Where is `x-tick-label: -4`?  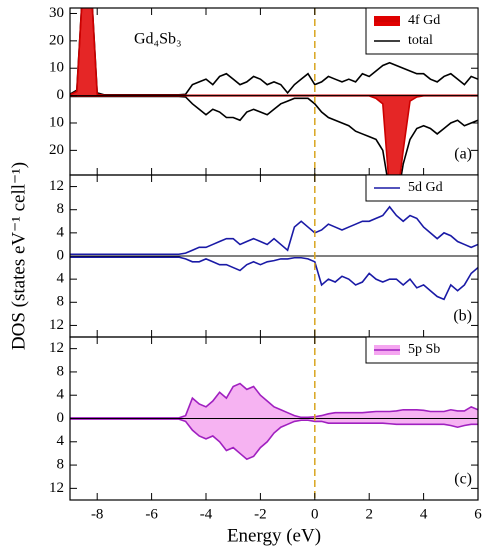 x-tick-label: -4 is located at coordinates (206, 514).